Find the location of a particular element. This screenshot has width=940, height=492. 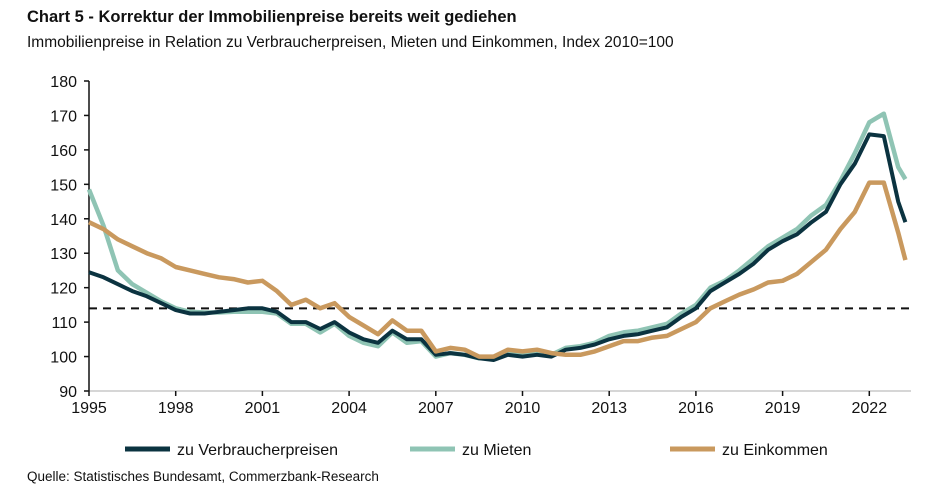

y-tick-label: 130 is located at coordinates (63, 254).